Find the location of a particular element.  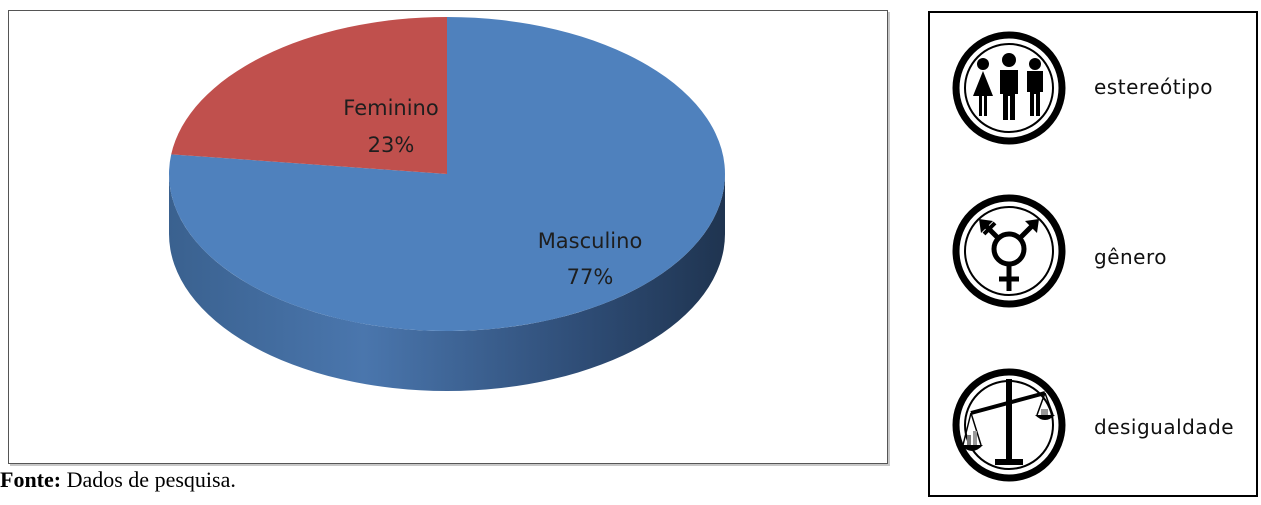

pie-slice-feminino is located at coordinates (309, 95).